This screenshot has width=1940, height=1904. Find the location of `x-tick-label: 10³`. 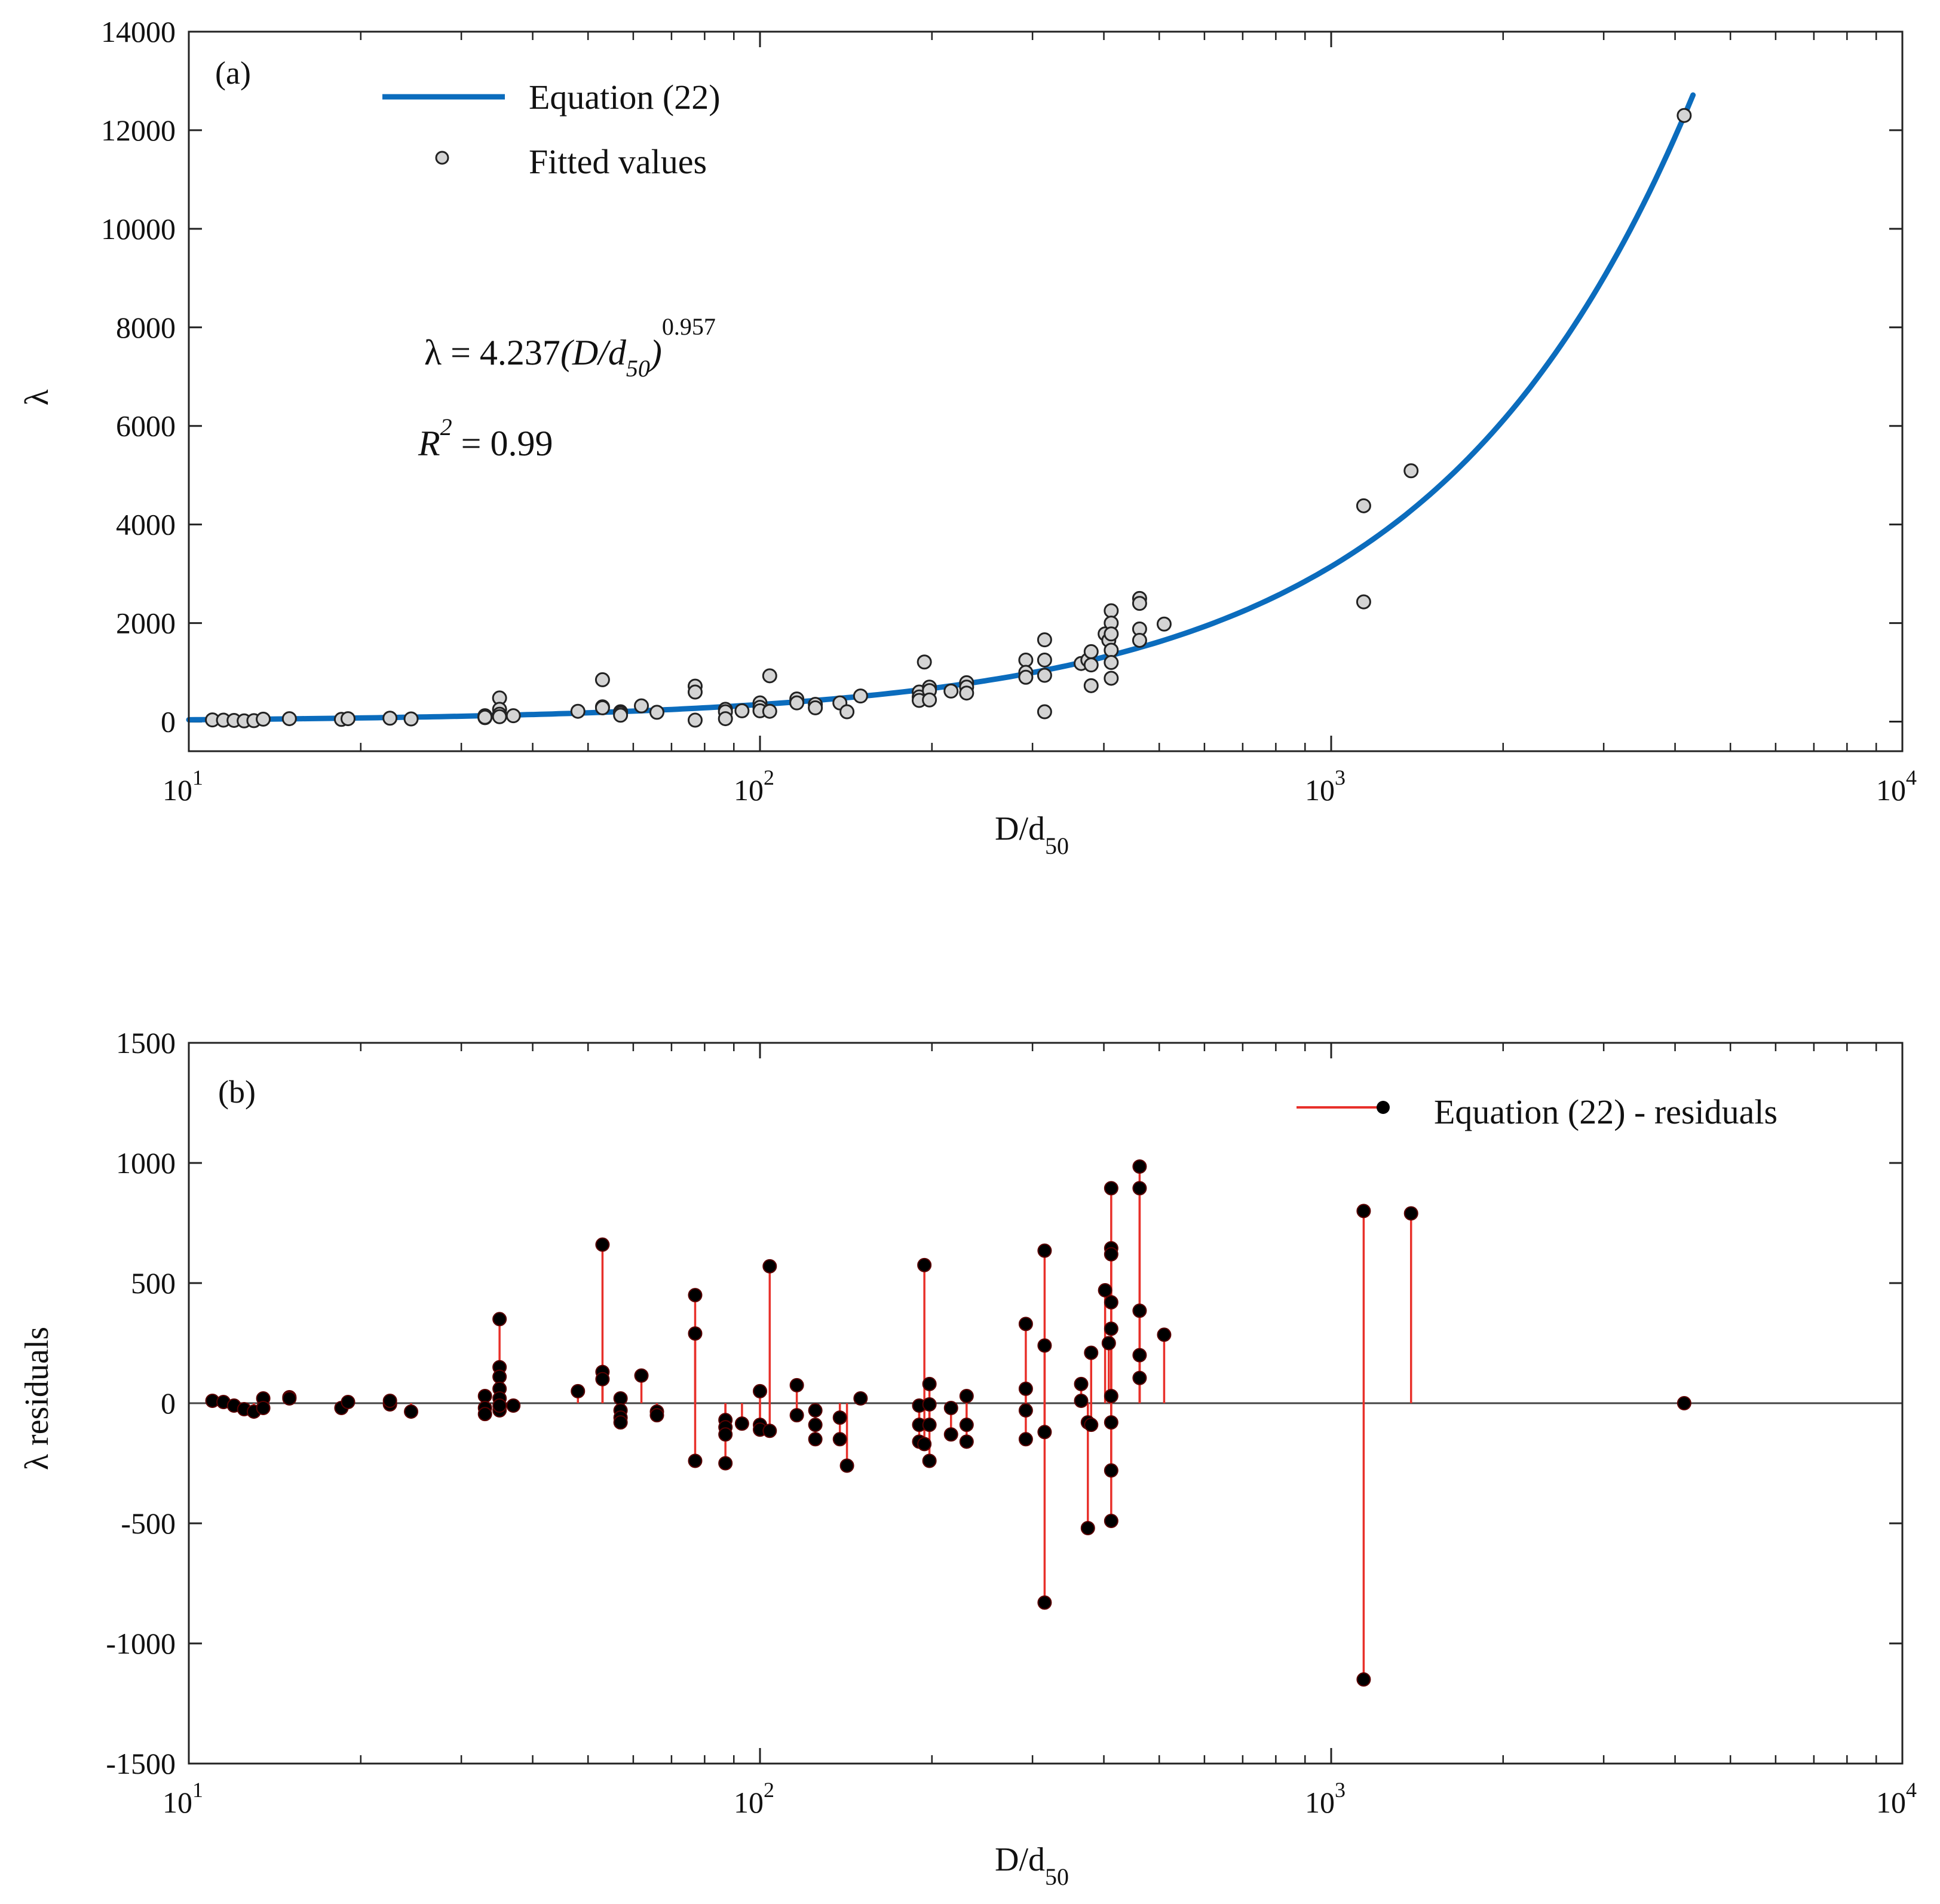

x-tick-label: 10³ is located at coordinates (1325, 1799).